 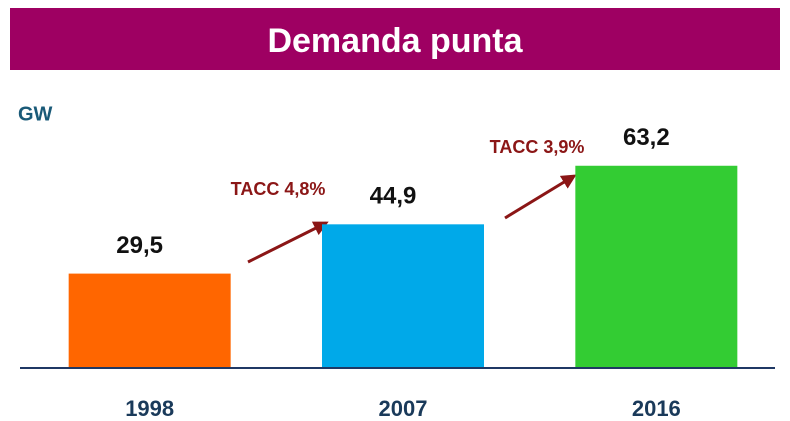 I want to click on value-label: 29,5, so click(x=139, y=245).